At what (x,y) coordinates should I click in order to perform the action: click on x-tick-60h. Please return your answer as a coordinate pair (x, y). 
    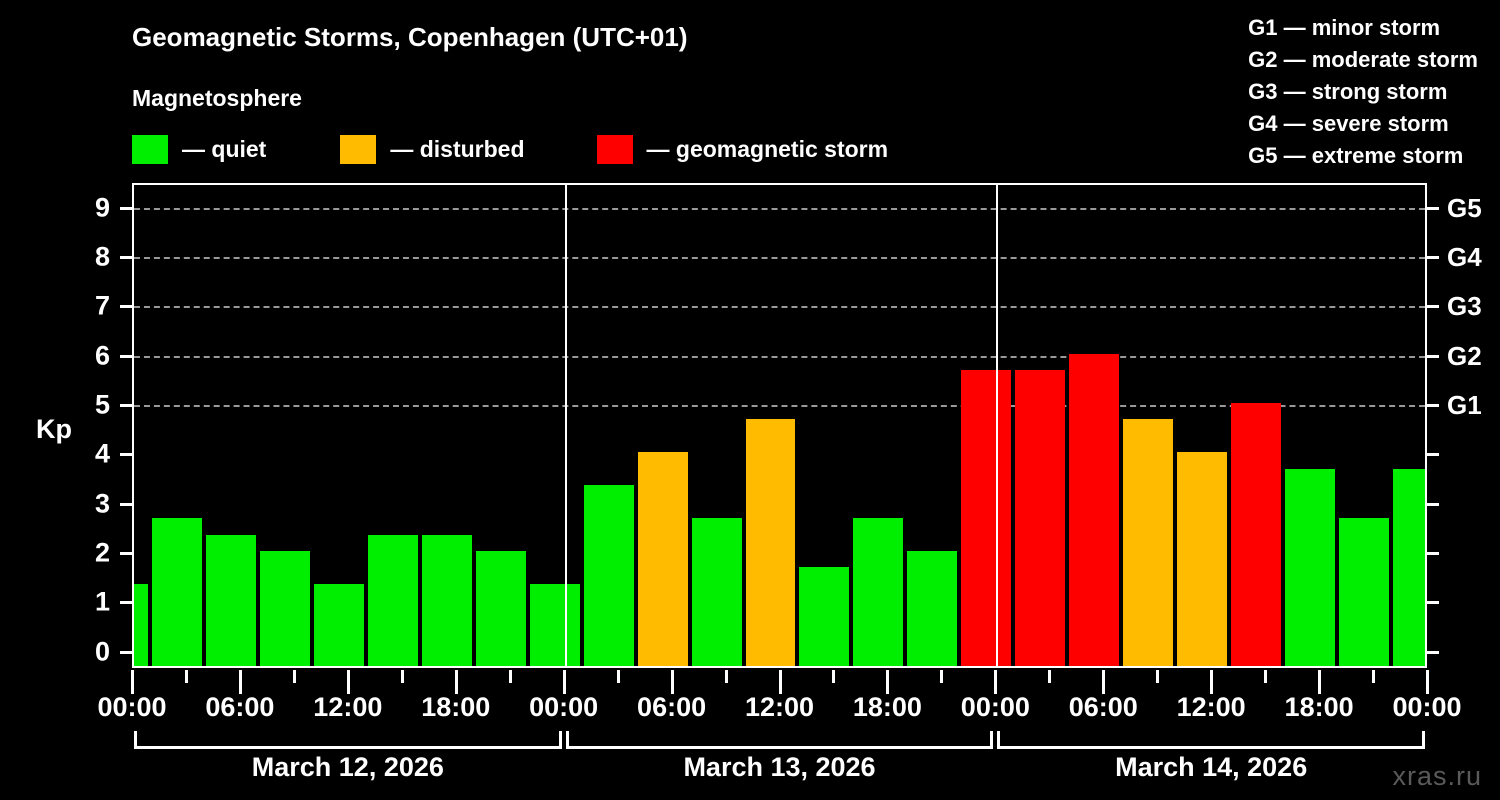
    Looking at the image, I should click on (1212, 682).